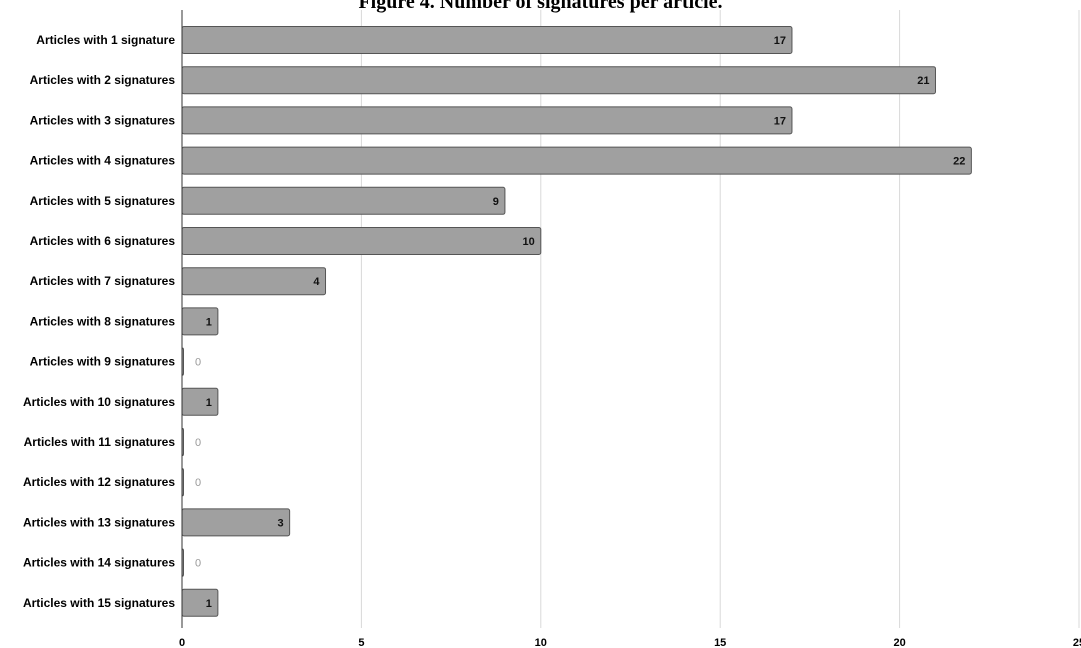 Image resolution: width=1081 pixels, height=648 pixels. Describe the element at coordinates (630, 642) in the screenshot. I see `x-axis-ticks: 0 5 10 15 20 25` at that location.